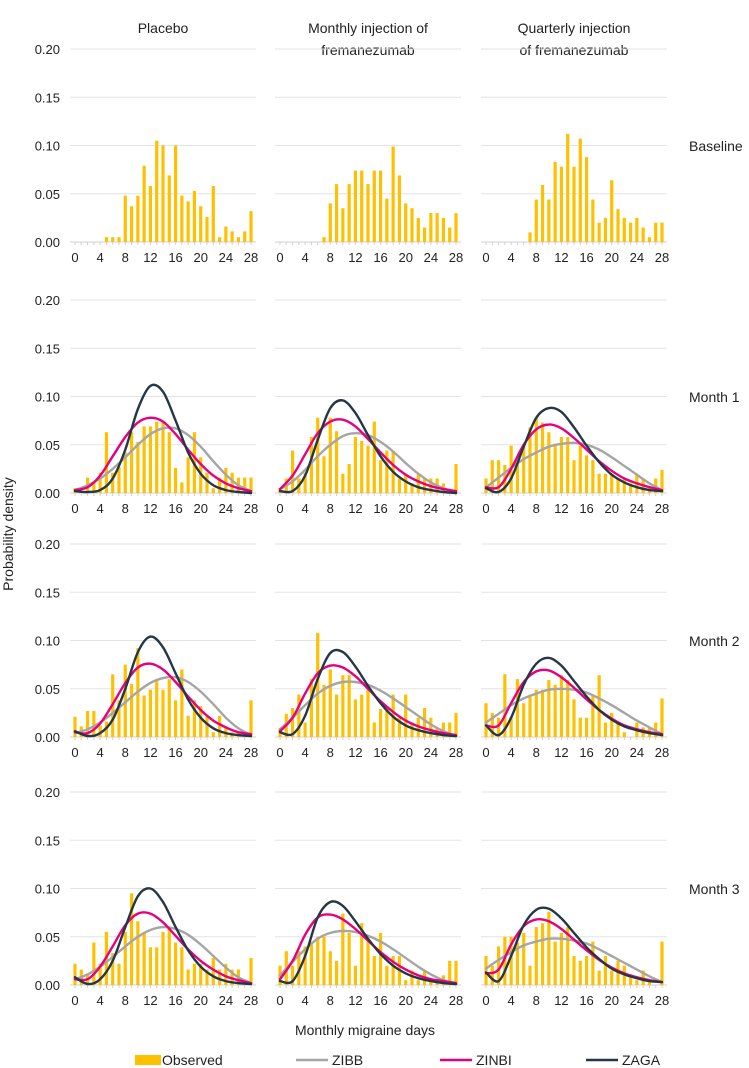 This screenshot has height=1068, width=749. Describe the element at coordinates (147, 404) in the screenshot. I see `panel-month-1-col1: 0.00 0.05 0.10 0.15 0.20 0 4 8 12 16 20 24 28` at that location.